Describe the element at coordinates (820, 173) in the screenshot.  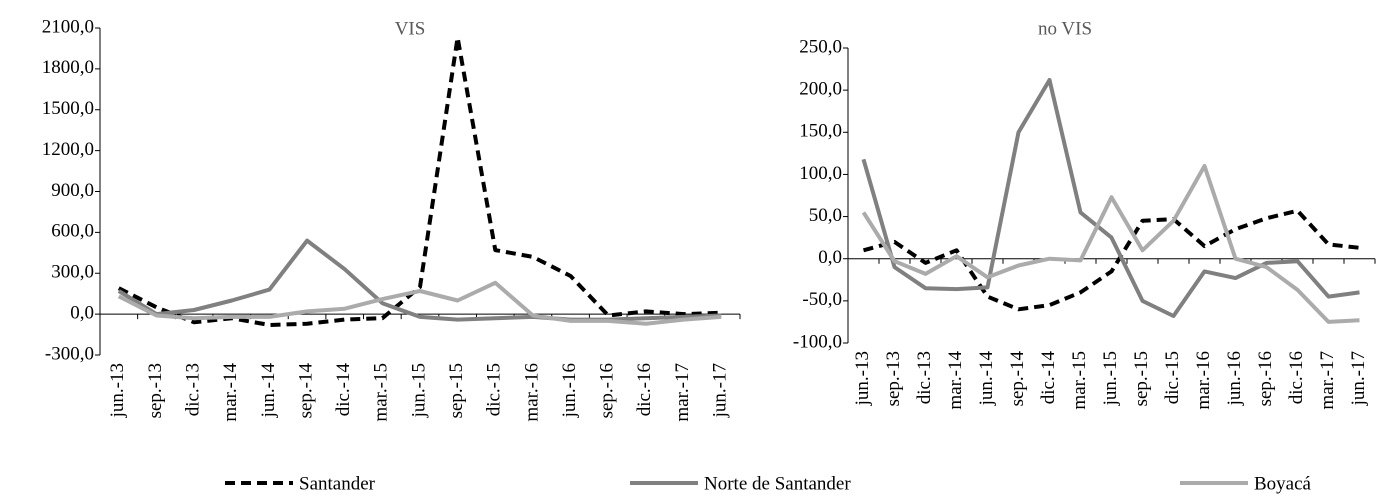
I see `y-tick-label: 100,0` at that location.